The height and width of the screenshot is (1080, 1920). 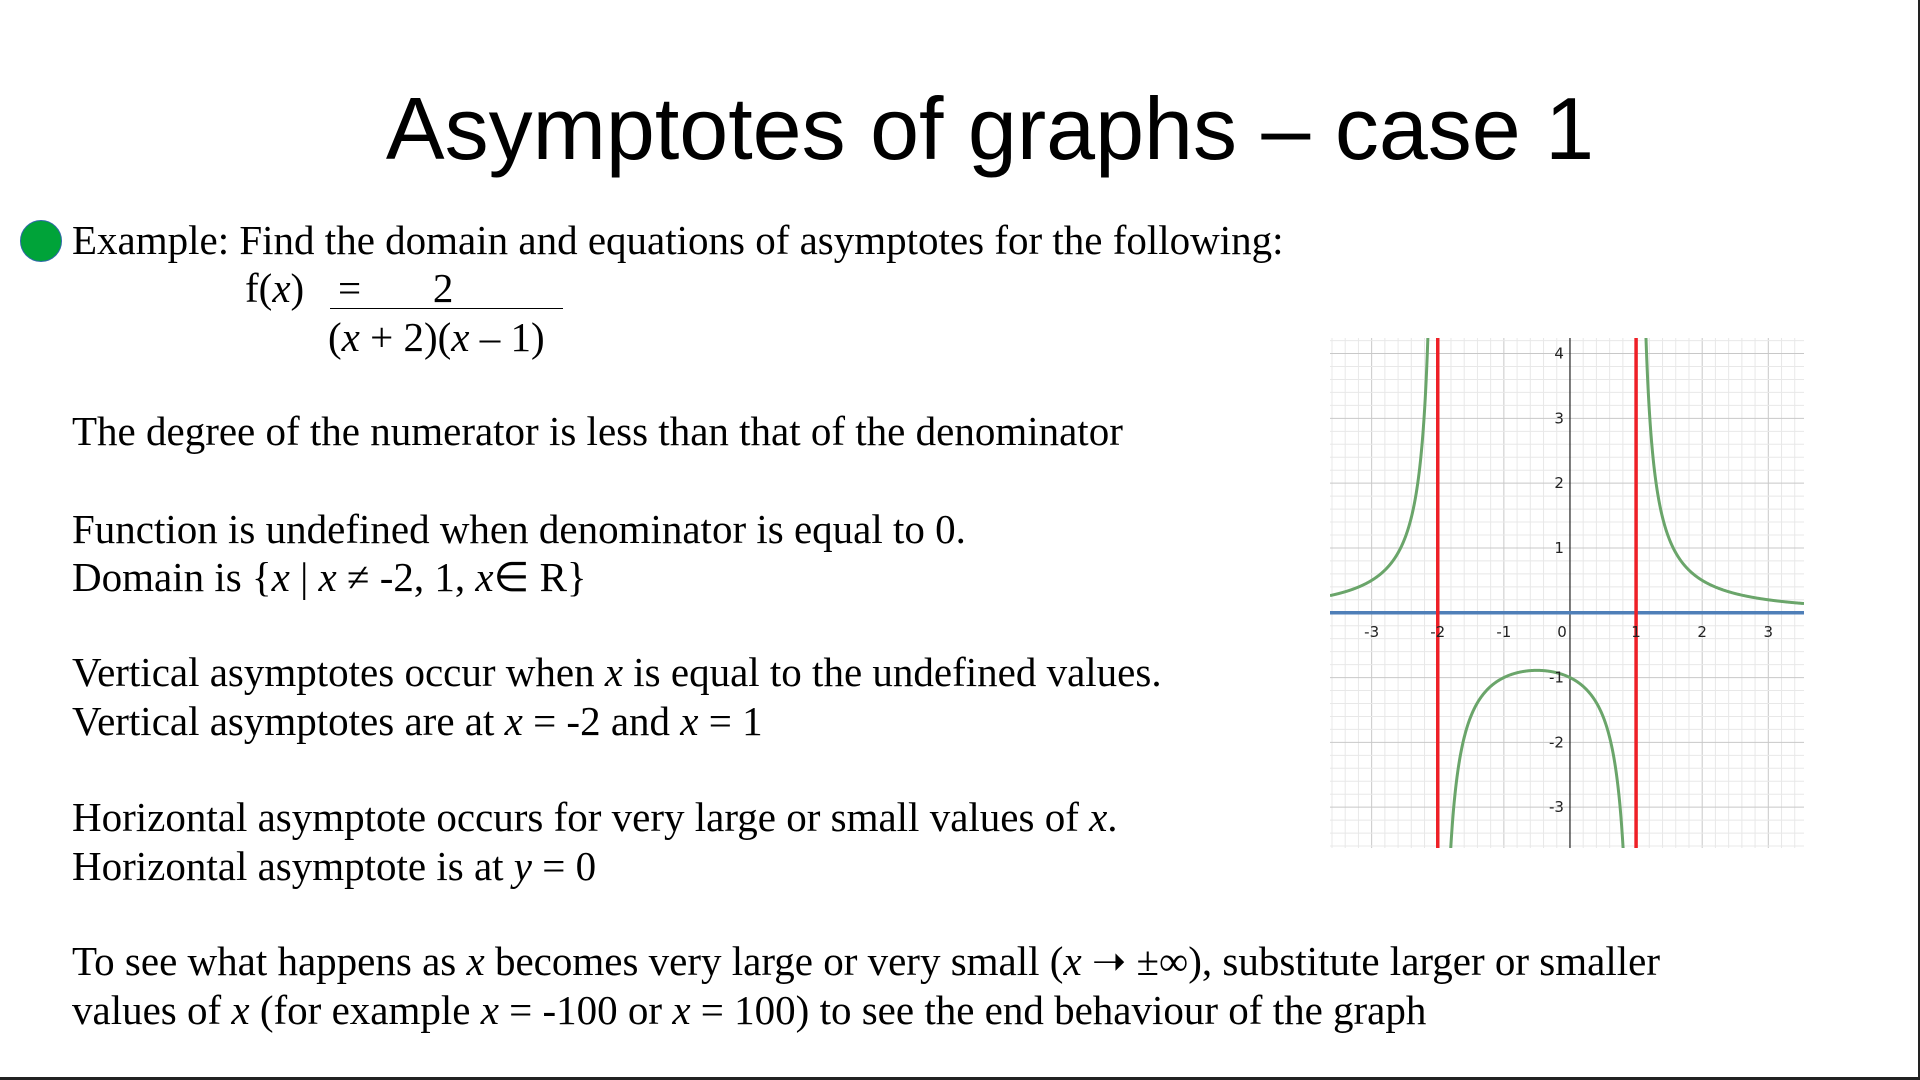 I want to click on equation-lhs: f(x), so click(x=274, y=288).